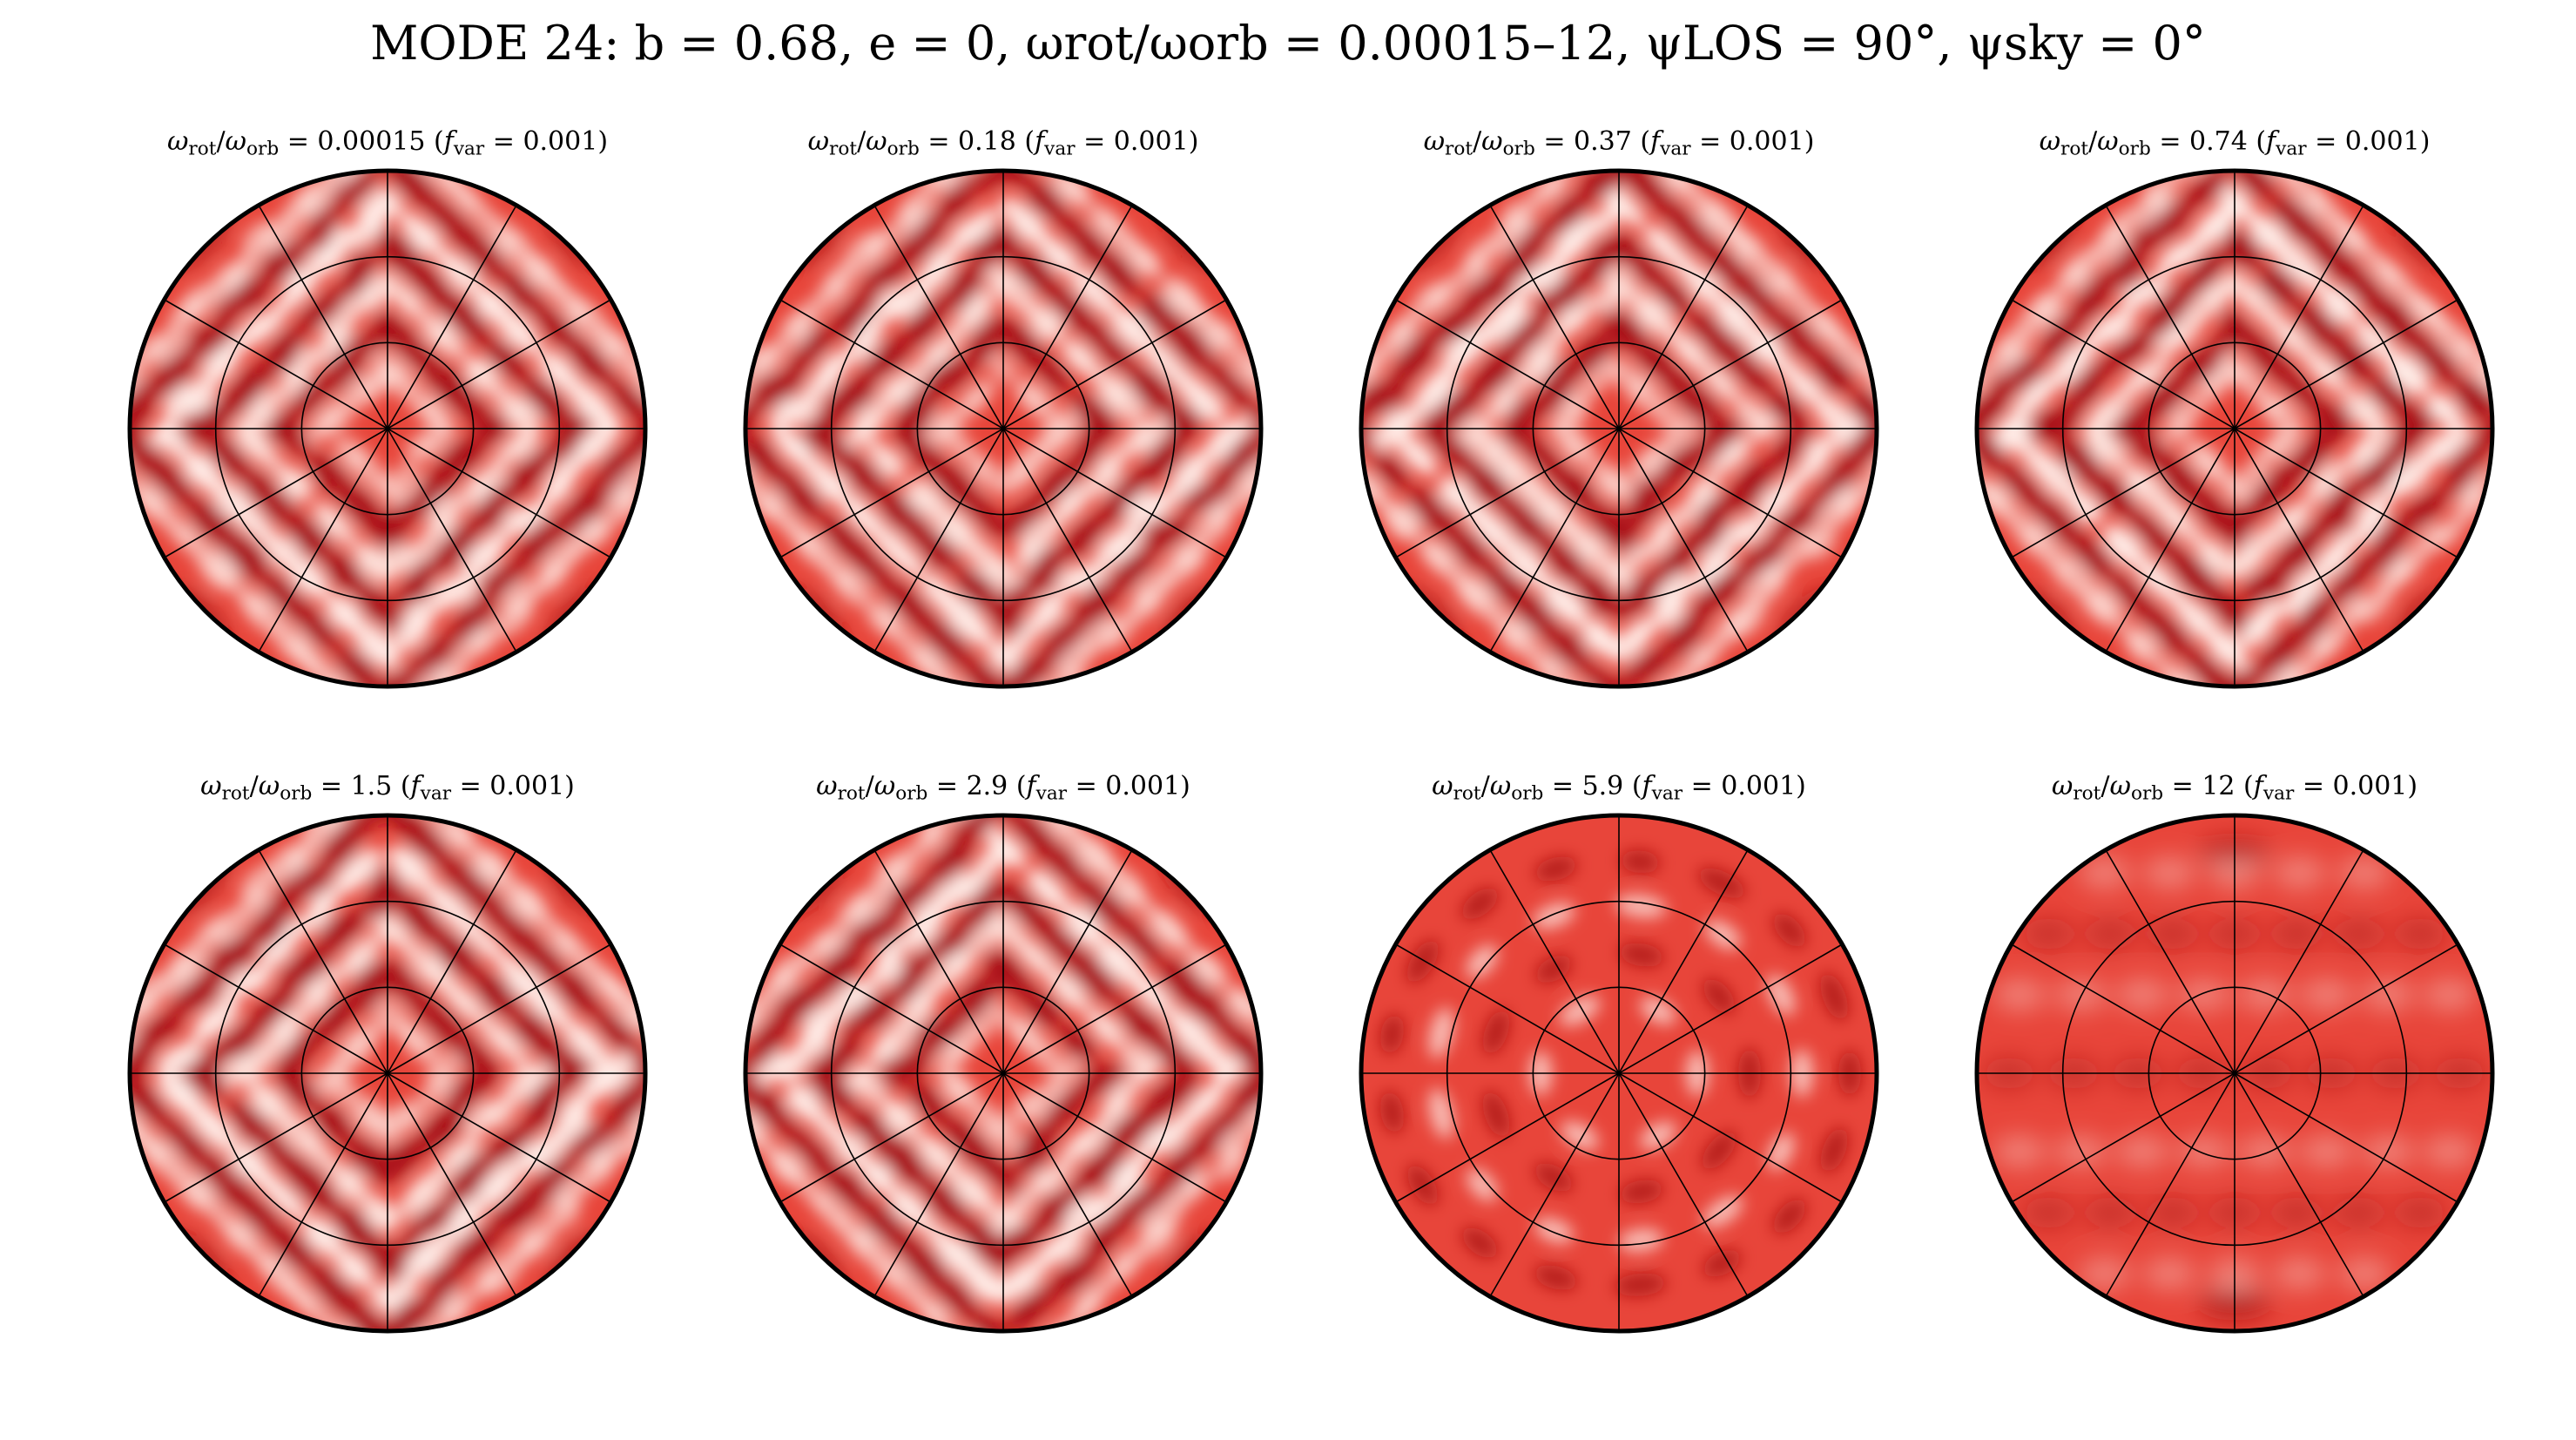 The width and height of the screenshot is (2576, 1440). I want to click on panel-ratio-value: 1.5, so click(372, 786).